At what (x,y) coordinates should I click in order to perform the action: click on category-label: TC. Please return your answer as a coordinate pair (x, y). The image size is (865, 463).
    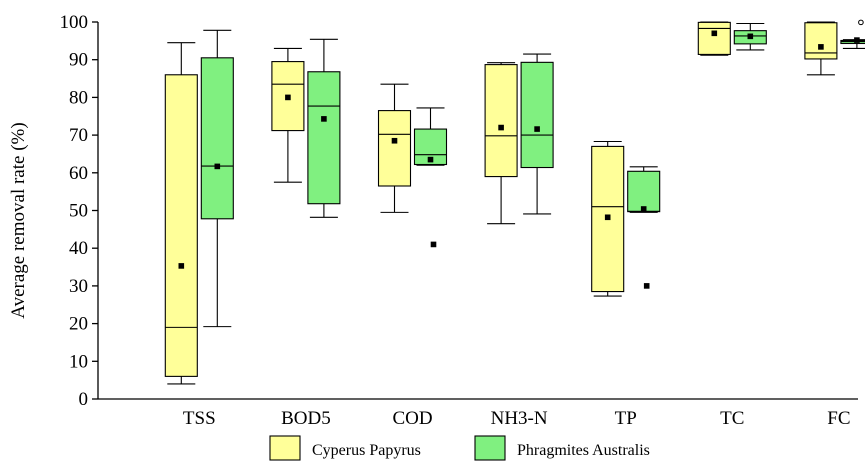
    Looking at the image, I should click on (732, 418).